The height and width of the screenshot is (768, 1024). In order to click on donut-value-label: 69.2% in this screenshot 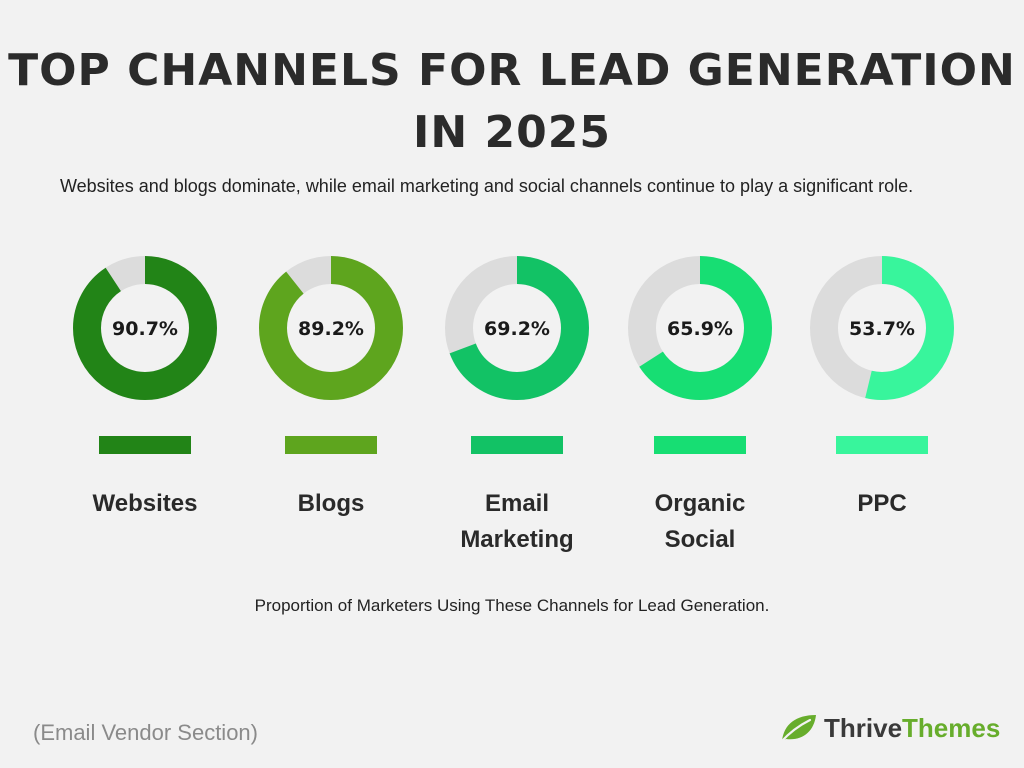, I will do `click(517, 329)`.